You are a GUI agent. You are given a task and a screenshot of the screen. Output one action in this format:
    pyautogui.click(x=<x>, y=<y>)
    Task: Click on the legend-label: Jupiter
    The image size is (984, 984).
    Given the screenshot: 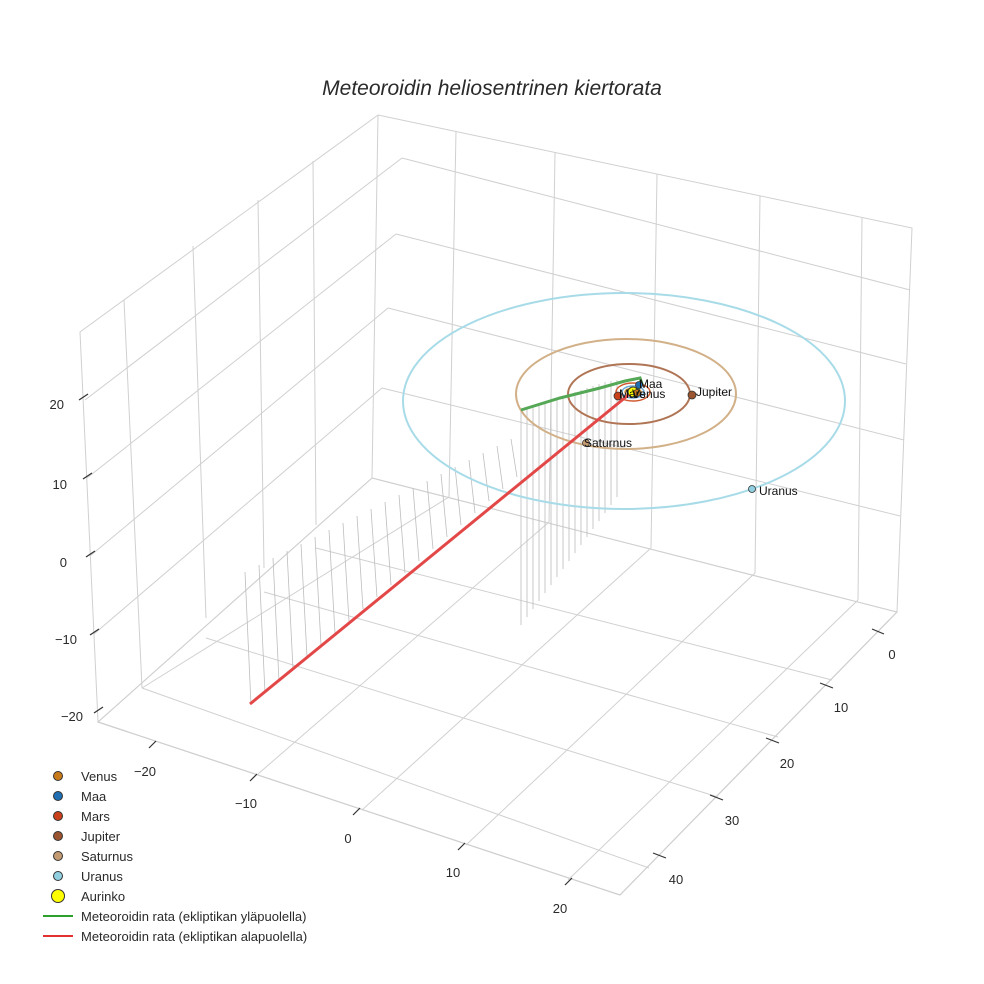 What is the action you would take?
    pyautogui.click(x=101, y=836)
    